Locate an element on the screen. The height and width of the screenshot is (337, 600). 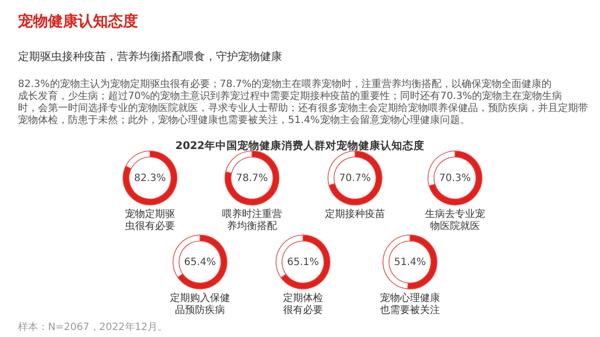
slice-label: 定期购入保健品预防疾病 is located at coordinates (200, 304).